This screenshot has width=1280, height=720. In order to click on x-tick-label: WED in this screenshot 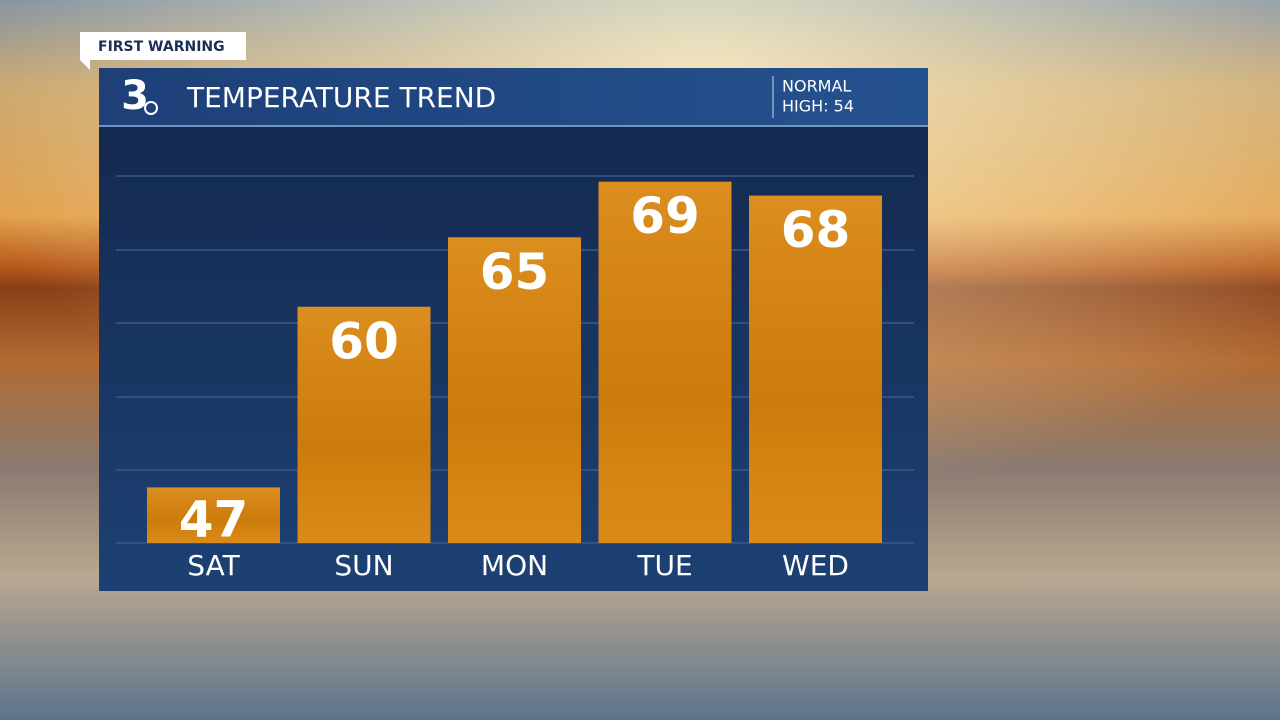, I will do `click(815, 565)`.